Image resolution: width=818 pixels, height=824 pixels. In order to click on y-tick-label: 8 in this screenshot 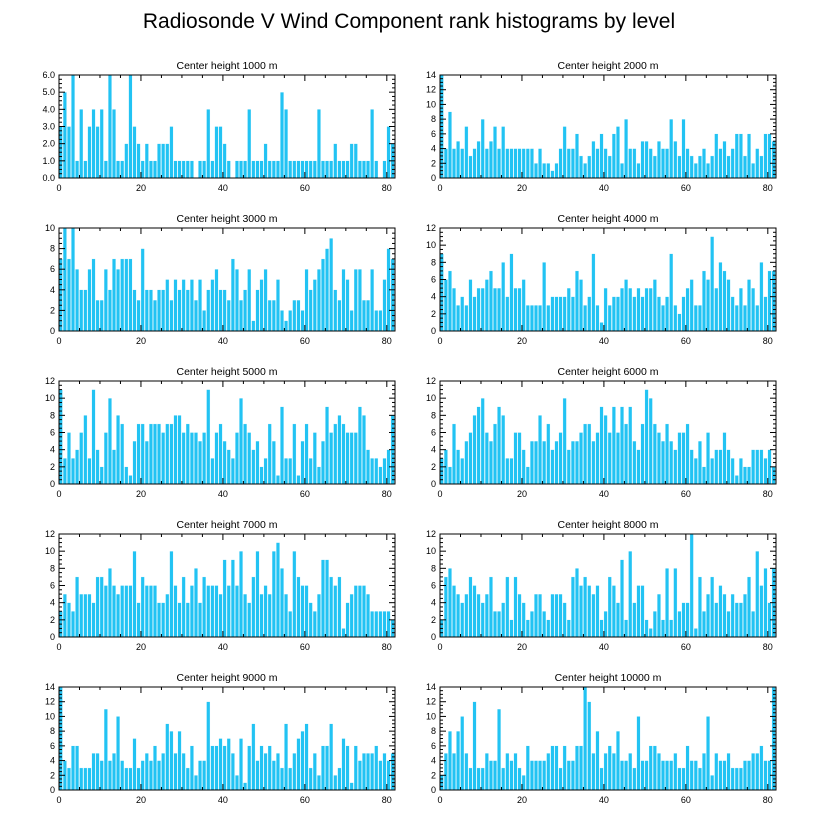, I will do `click(52, 415)`.